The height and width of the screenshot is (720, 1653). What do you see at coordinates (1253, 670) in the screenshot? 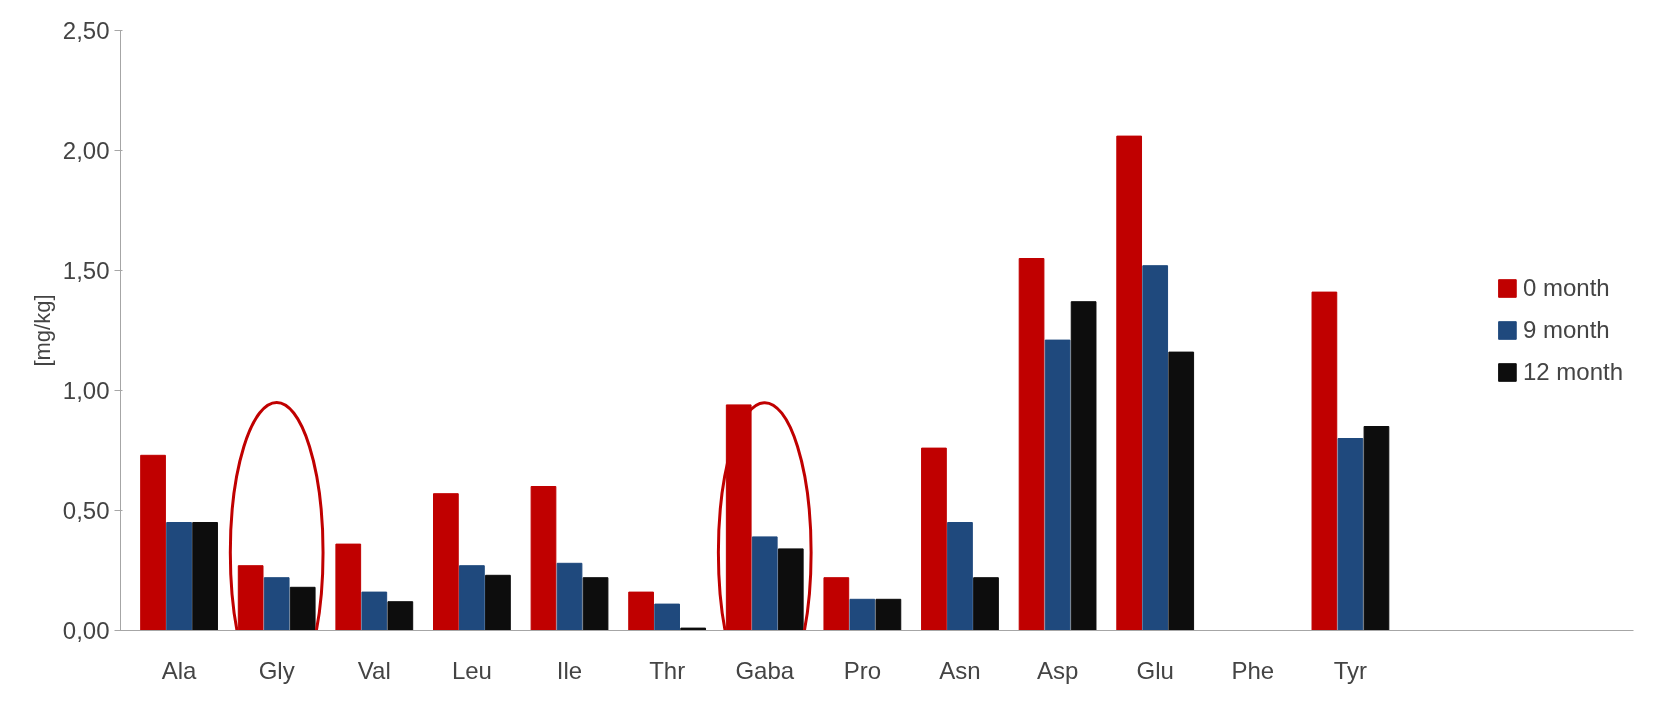
I see `x-tick-label: Phe` at bounding box center [1253, 670].